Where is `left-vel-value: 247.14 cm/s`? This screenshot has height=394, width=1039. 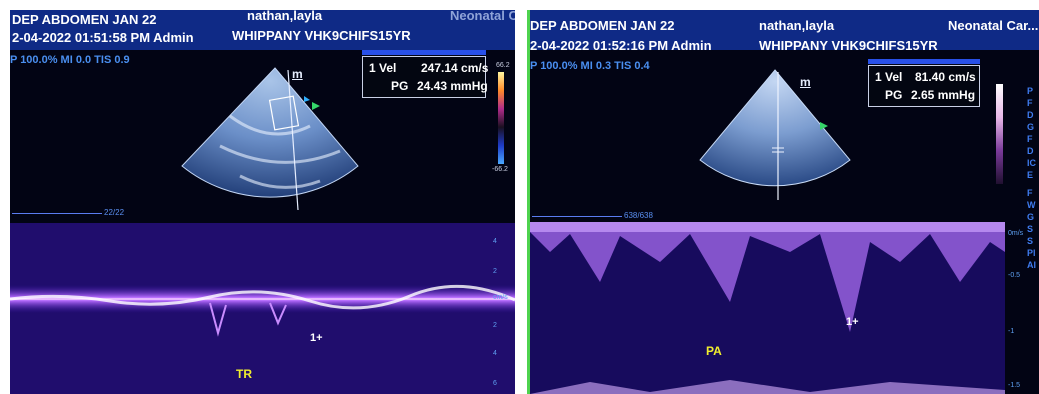 left-vel-value: 247.14 cm/s is located at coordinates (455, 68).